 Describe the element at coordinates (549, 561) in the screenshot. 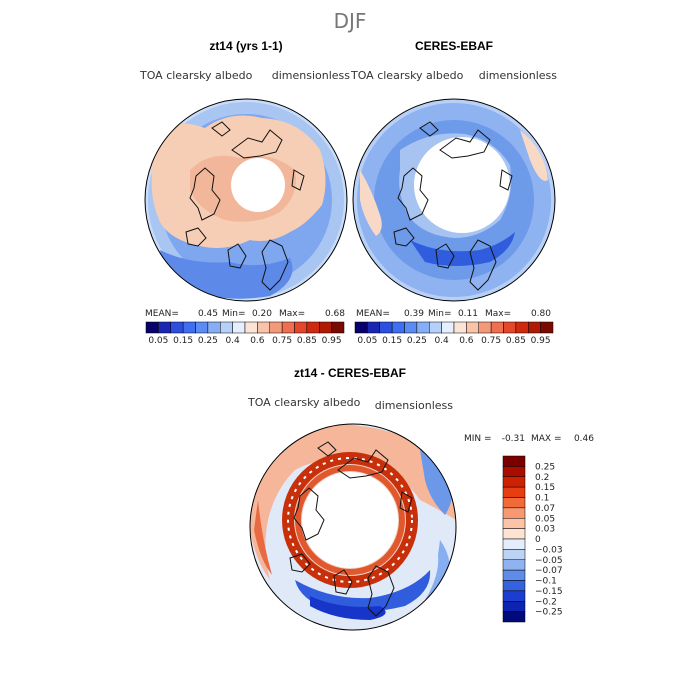

I see `colorbar-tick-label: −0.05` at that location.